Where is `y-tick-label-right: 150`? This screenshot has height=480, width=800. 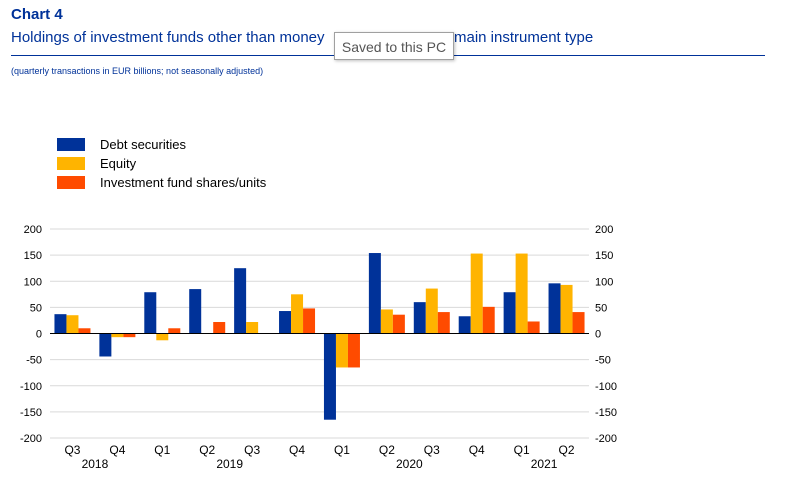 y-tick-label-right: 150 is located at coordinates (604, 256).